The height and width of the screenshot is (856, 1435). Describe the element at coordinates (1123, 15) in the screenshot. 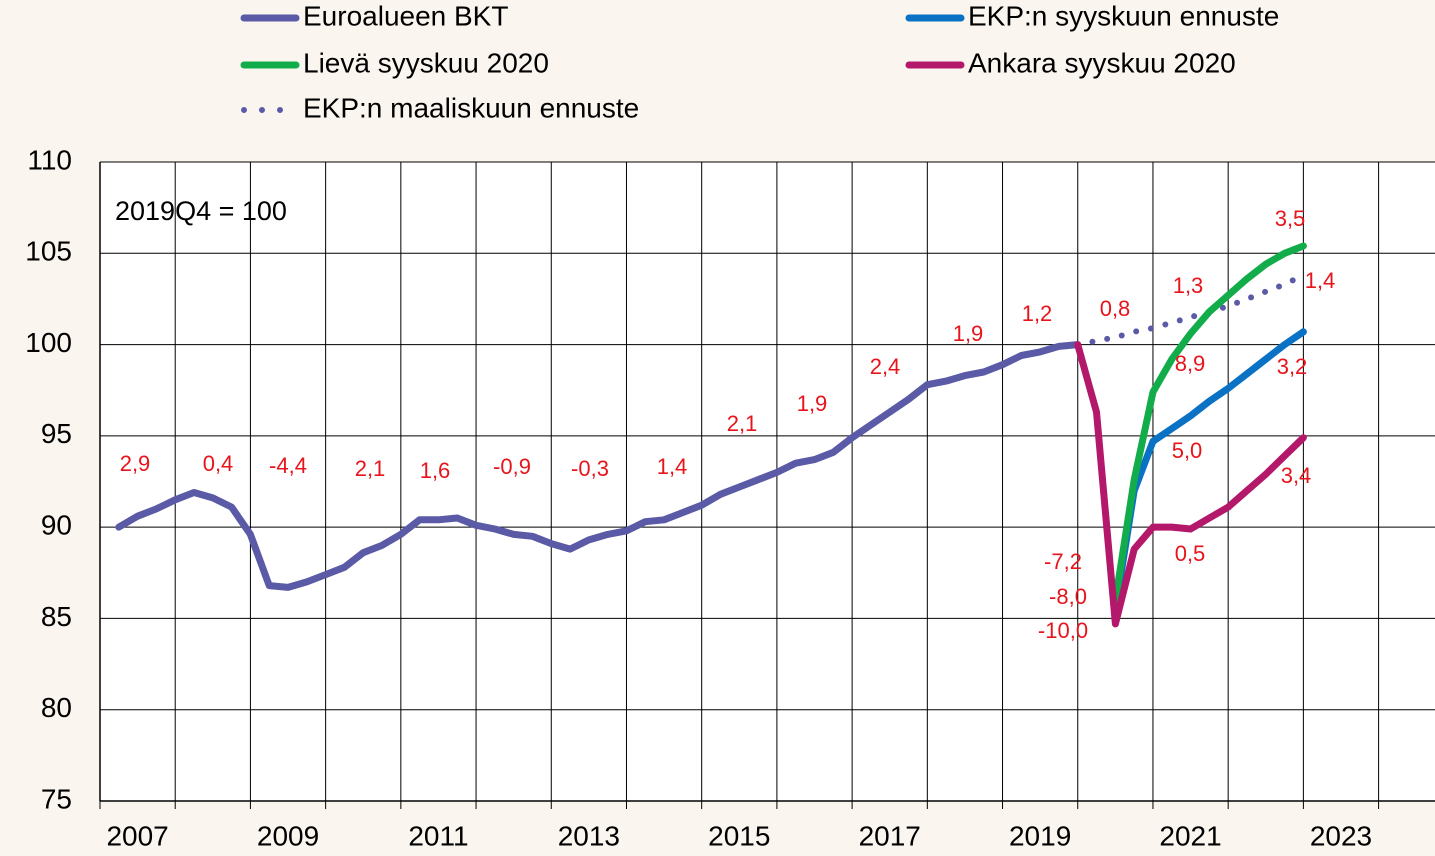

I see `legend-label: EKP:n syyskuun ennuste` at that location.